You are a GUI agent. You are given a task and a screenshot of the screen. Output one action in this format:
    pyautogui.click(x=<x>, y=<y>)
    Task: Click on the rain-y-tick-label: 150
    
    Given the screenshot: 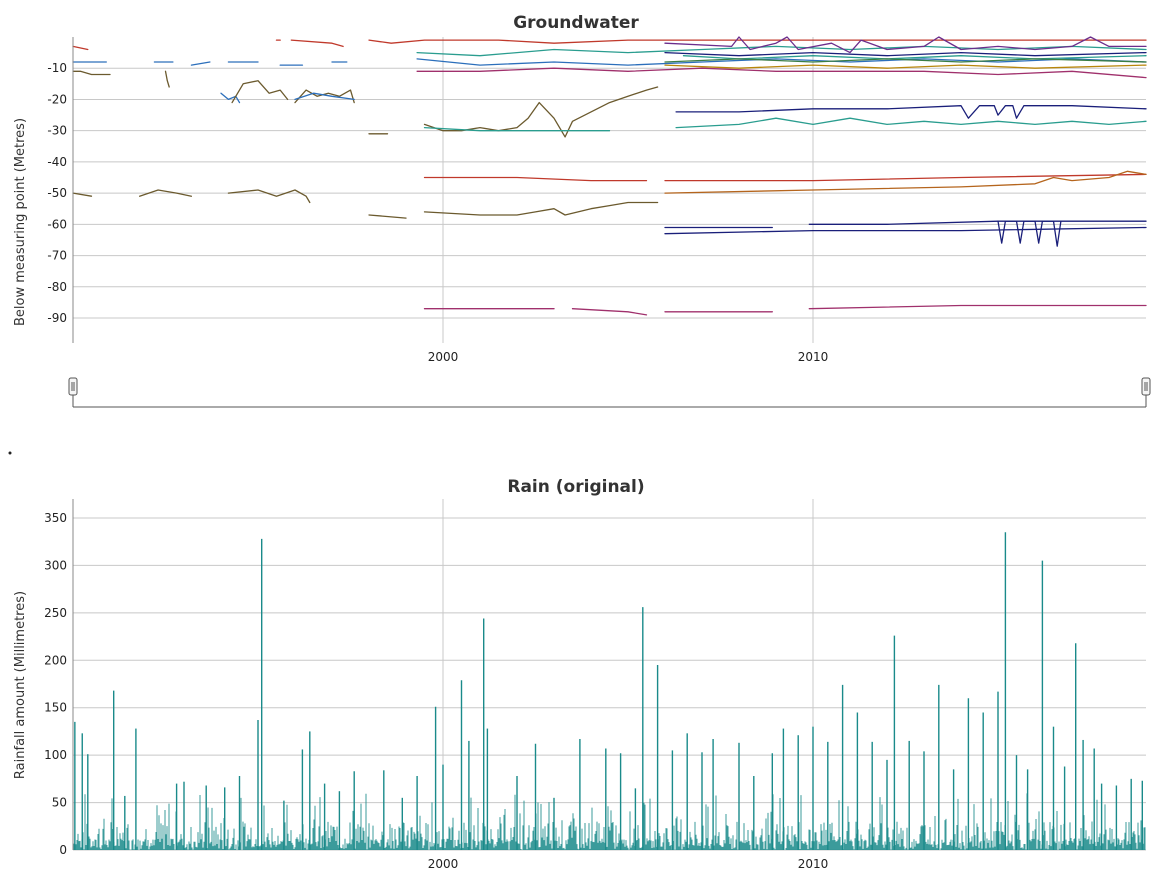 What is the action you would take?
    pyautogui.click(x=55, y=708)
    